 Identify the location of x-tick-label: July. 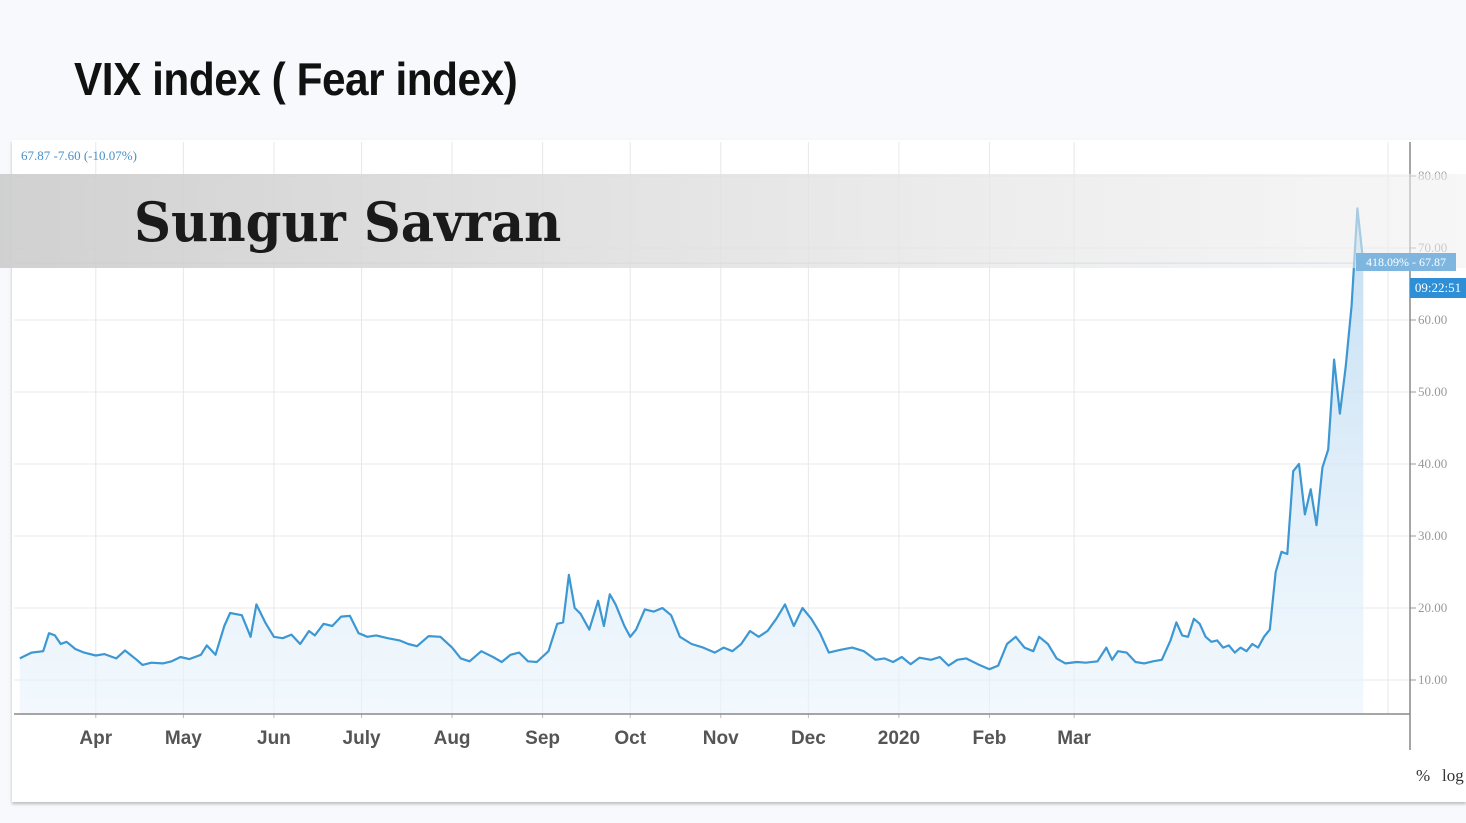
(362, 738).